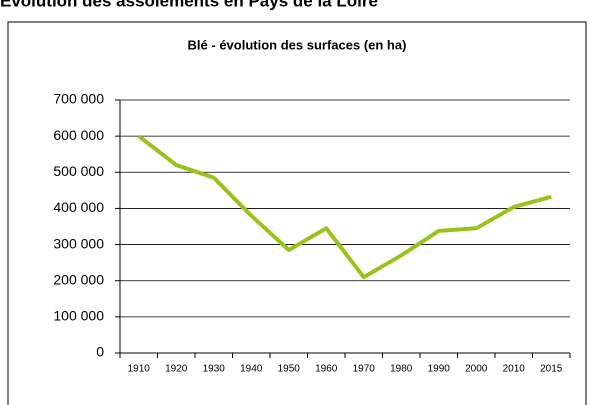  What do you see at coordinates (297, 44) in the screenshot?
I see `chart-title: Blé - évolution des surfaces (en ha)` at bounding box center [297, 44].